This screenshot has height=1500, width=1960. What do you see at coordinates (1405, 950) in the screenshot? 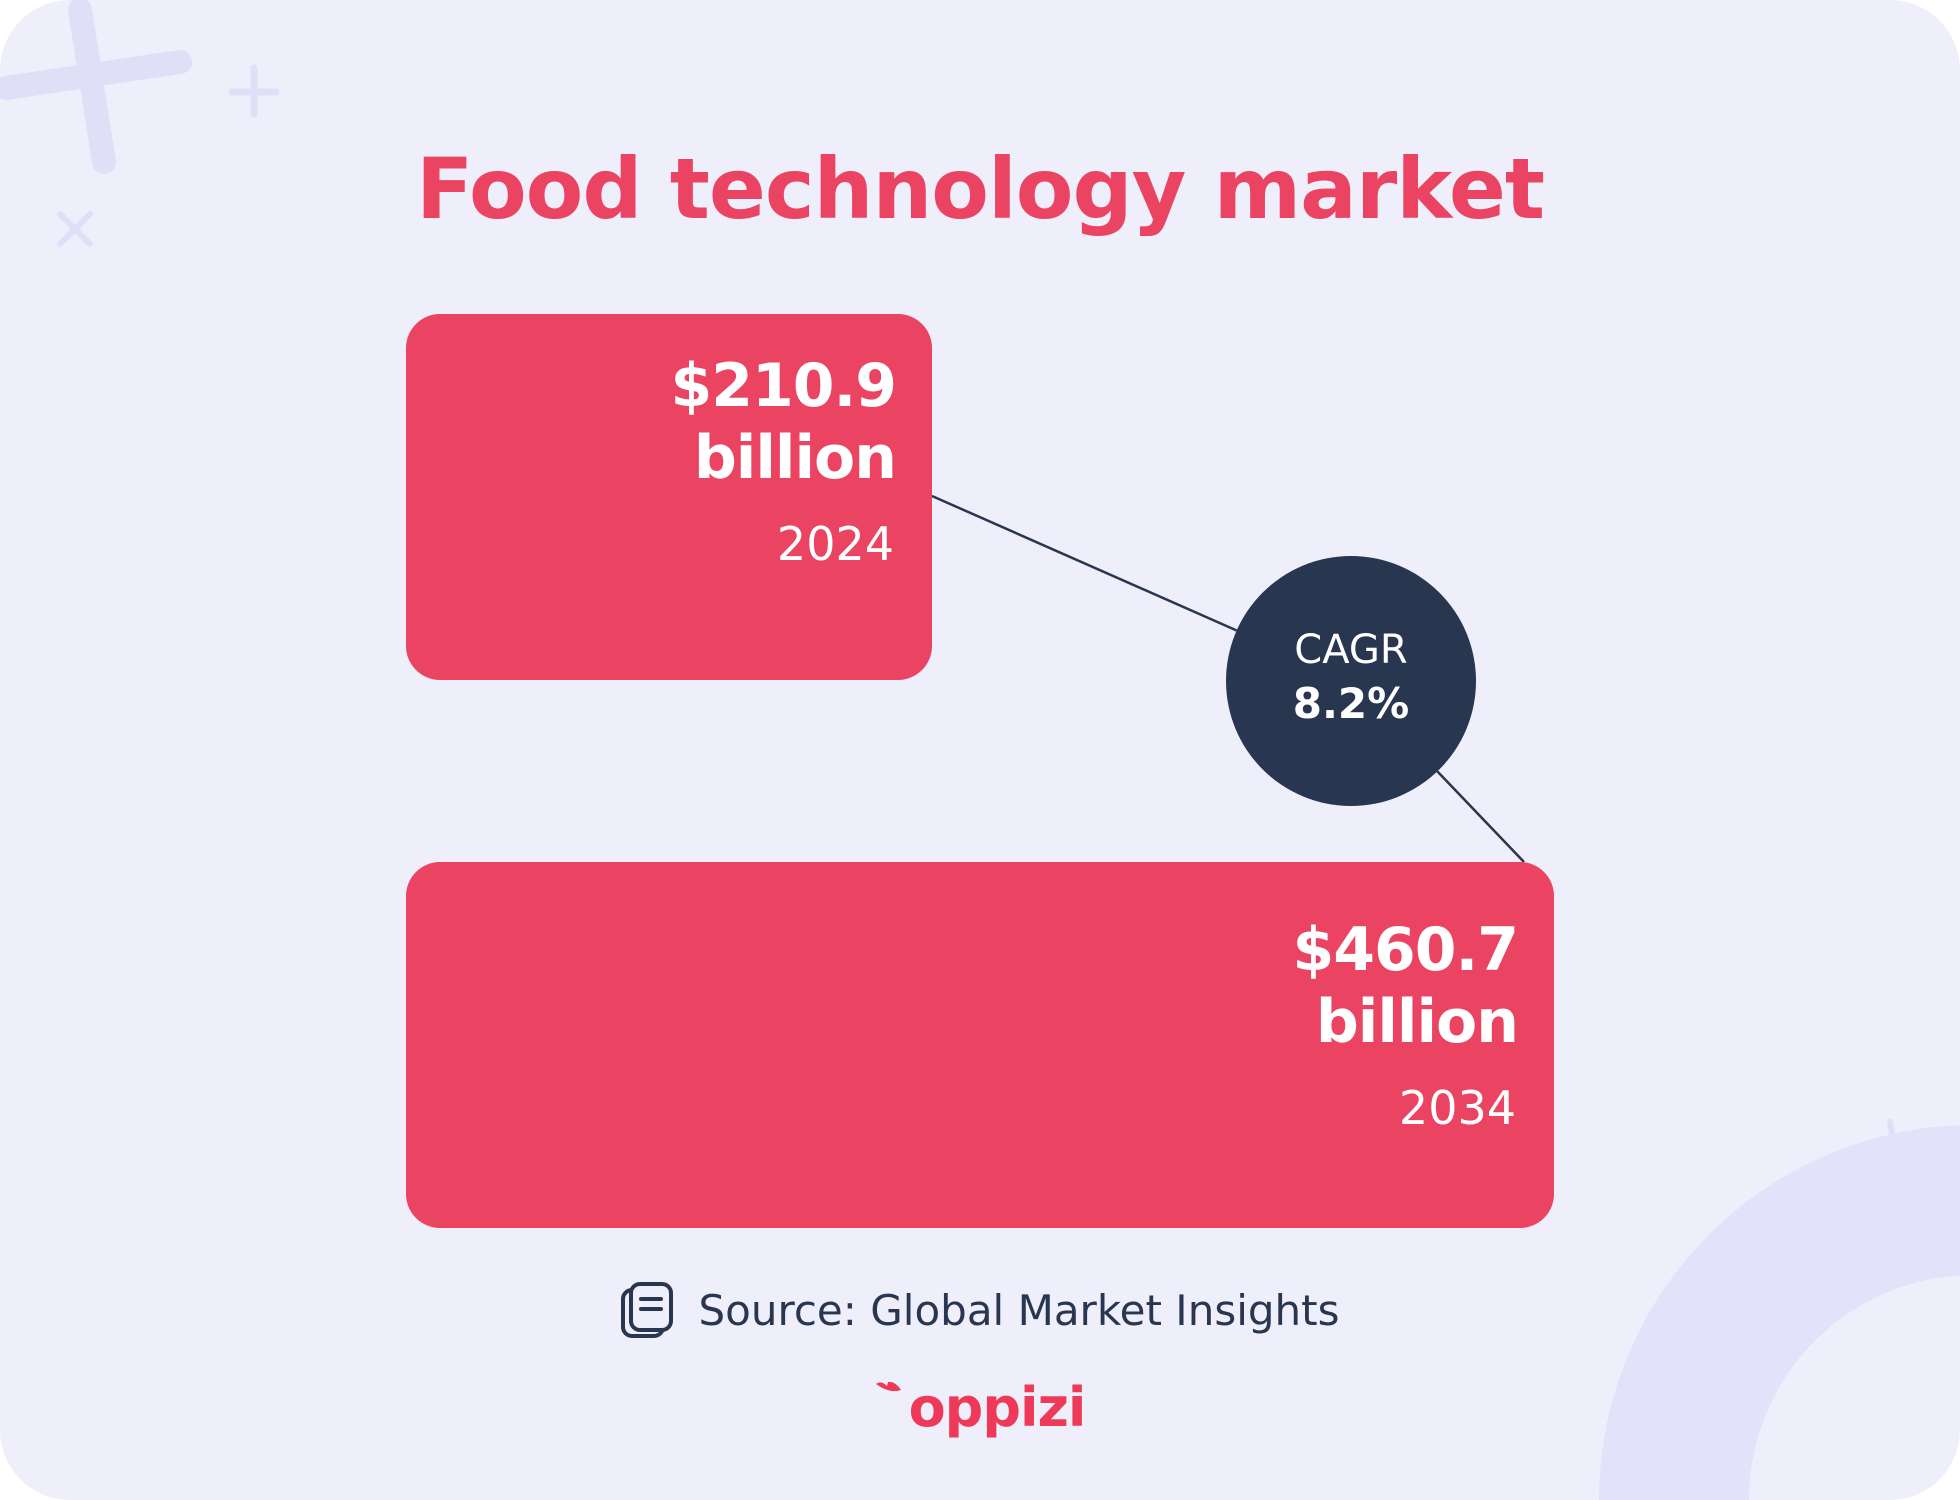
I see `bar-value-amount-2034: $460.7` at bounding box center [1405, 950].